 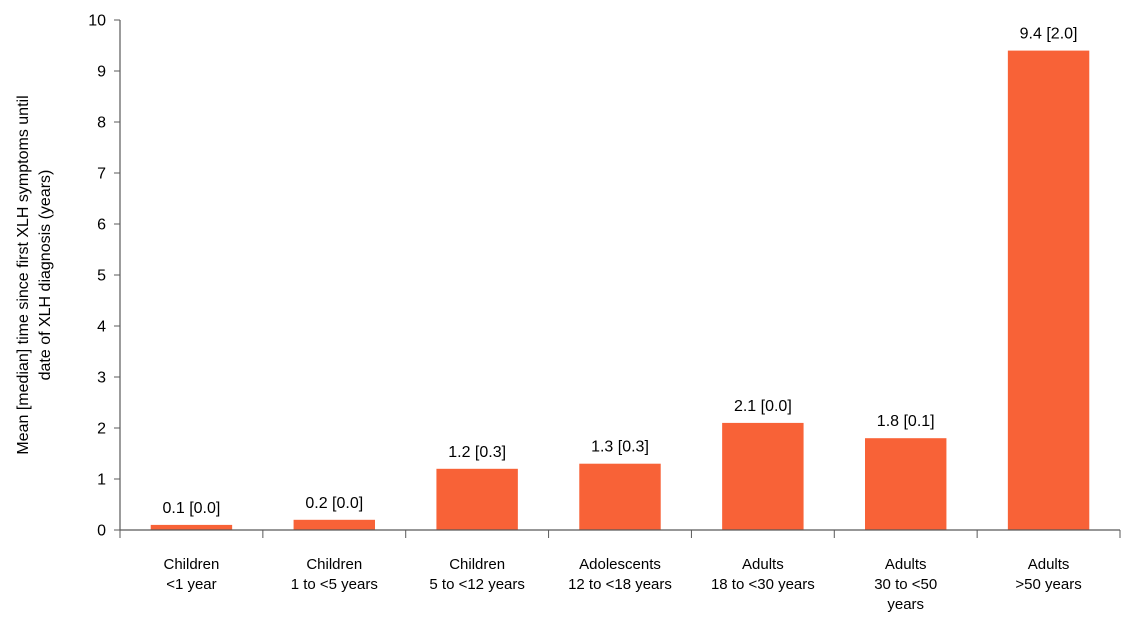 What do you see at coordinates (101, 327) in the screenshot?
I see `y-tick-label: 4` at bounding box center [101, 327].